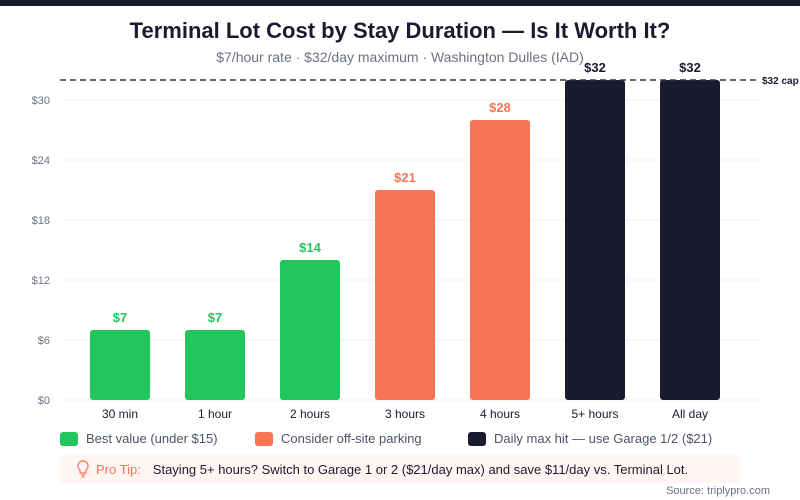 The height and width of the screenshot is (500, 800). I want to click on bar-1-hour, so click(215, 365).